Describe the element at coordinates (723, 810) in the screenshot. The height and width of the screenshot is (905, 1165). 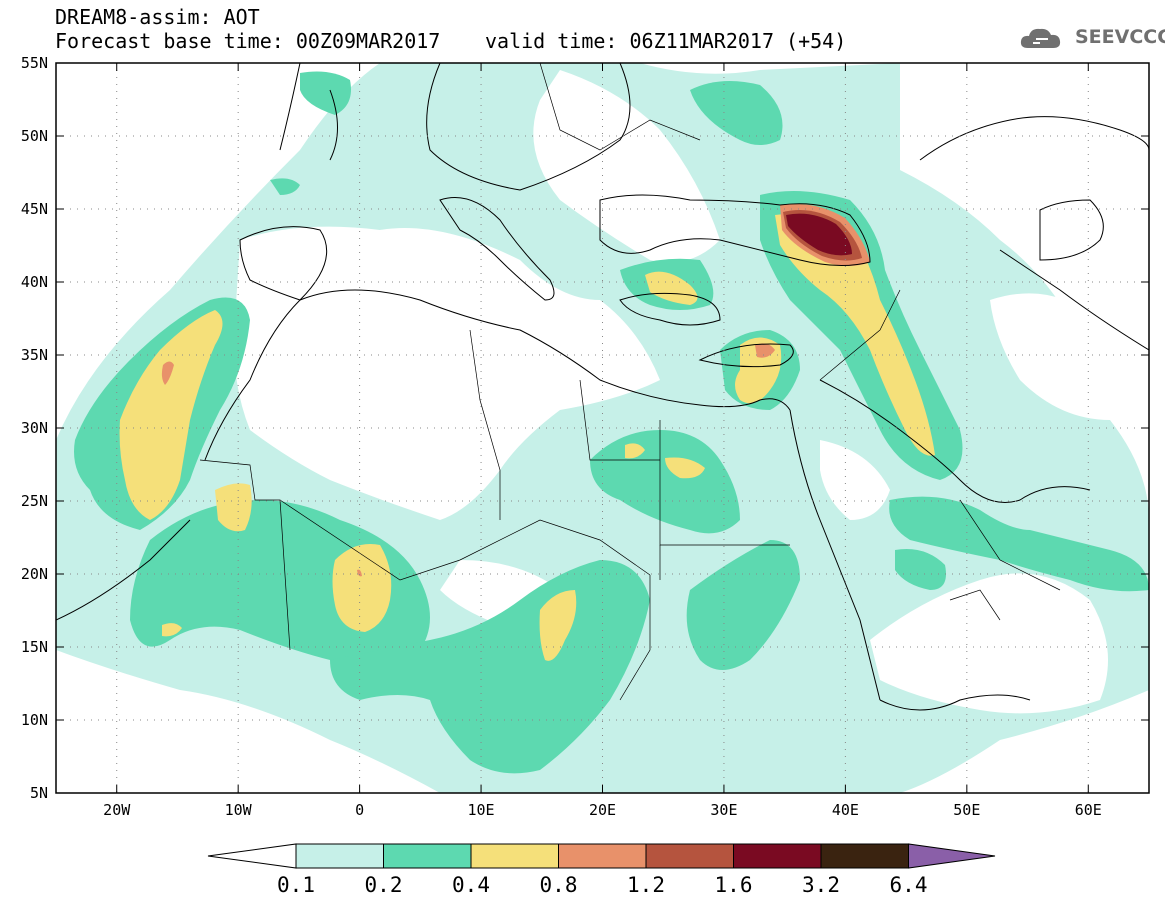
I see `lon-label: 30E` at that location.